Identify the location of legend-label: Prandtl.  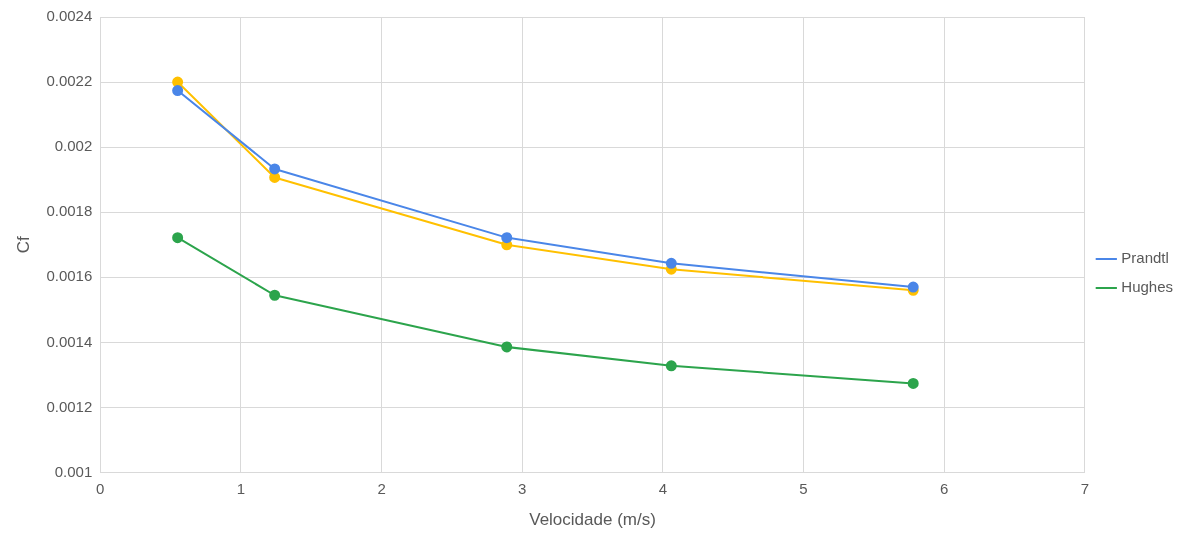
(1145, 258).